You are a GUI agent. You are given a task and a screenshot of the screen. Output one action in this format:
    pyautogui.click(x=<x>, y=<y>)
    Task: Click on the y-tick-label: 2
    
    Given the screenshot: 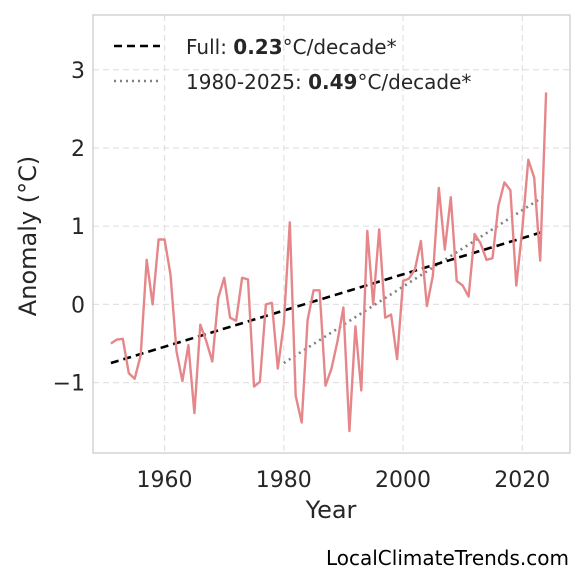 What is the action you would take?
    pyautogui.click(x=78, y=149)
    